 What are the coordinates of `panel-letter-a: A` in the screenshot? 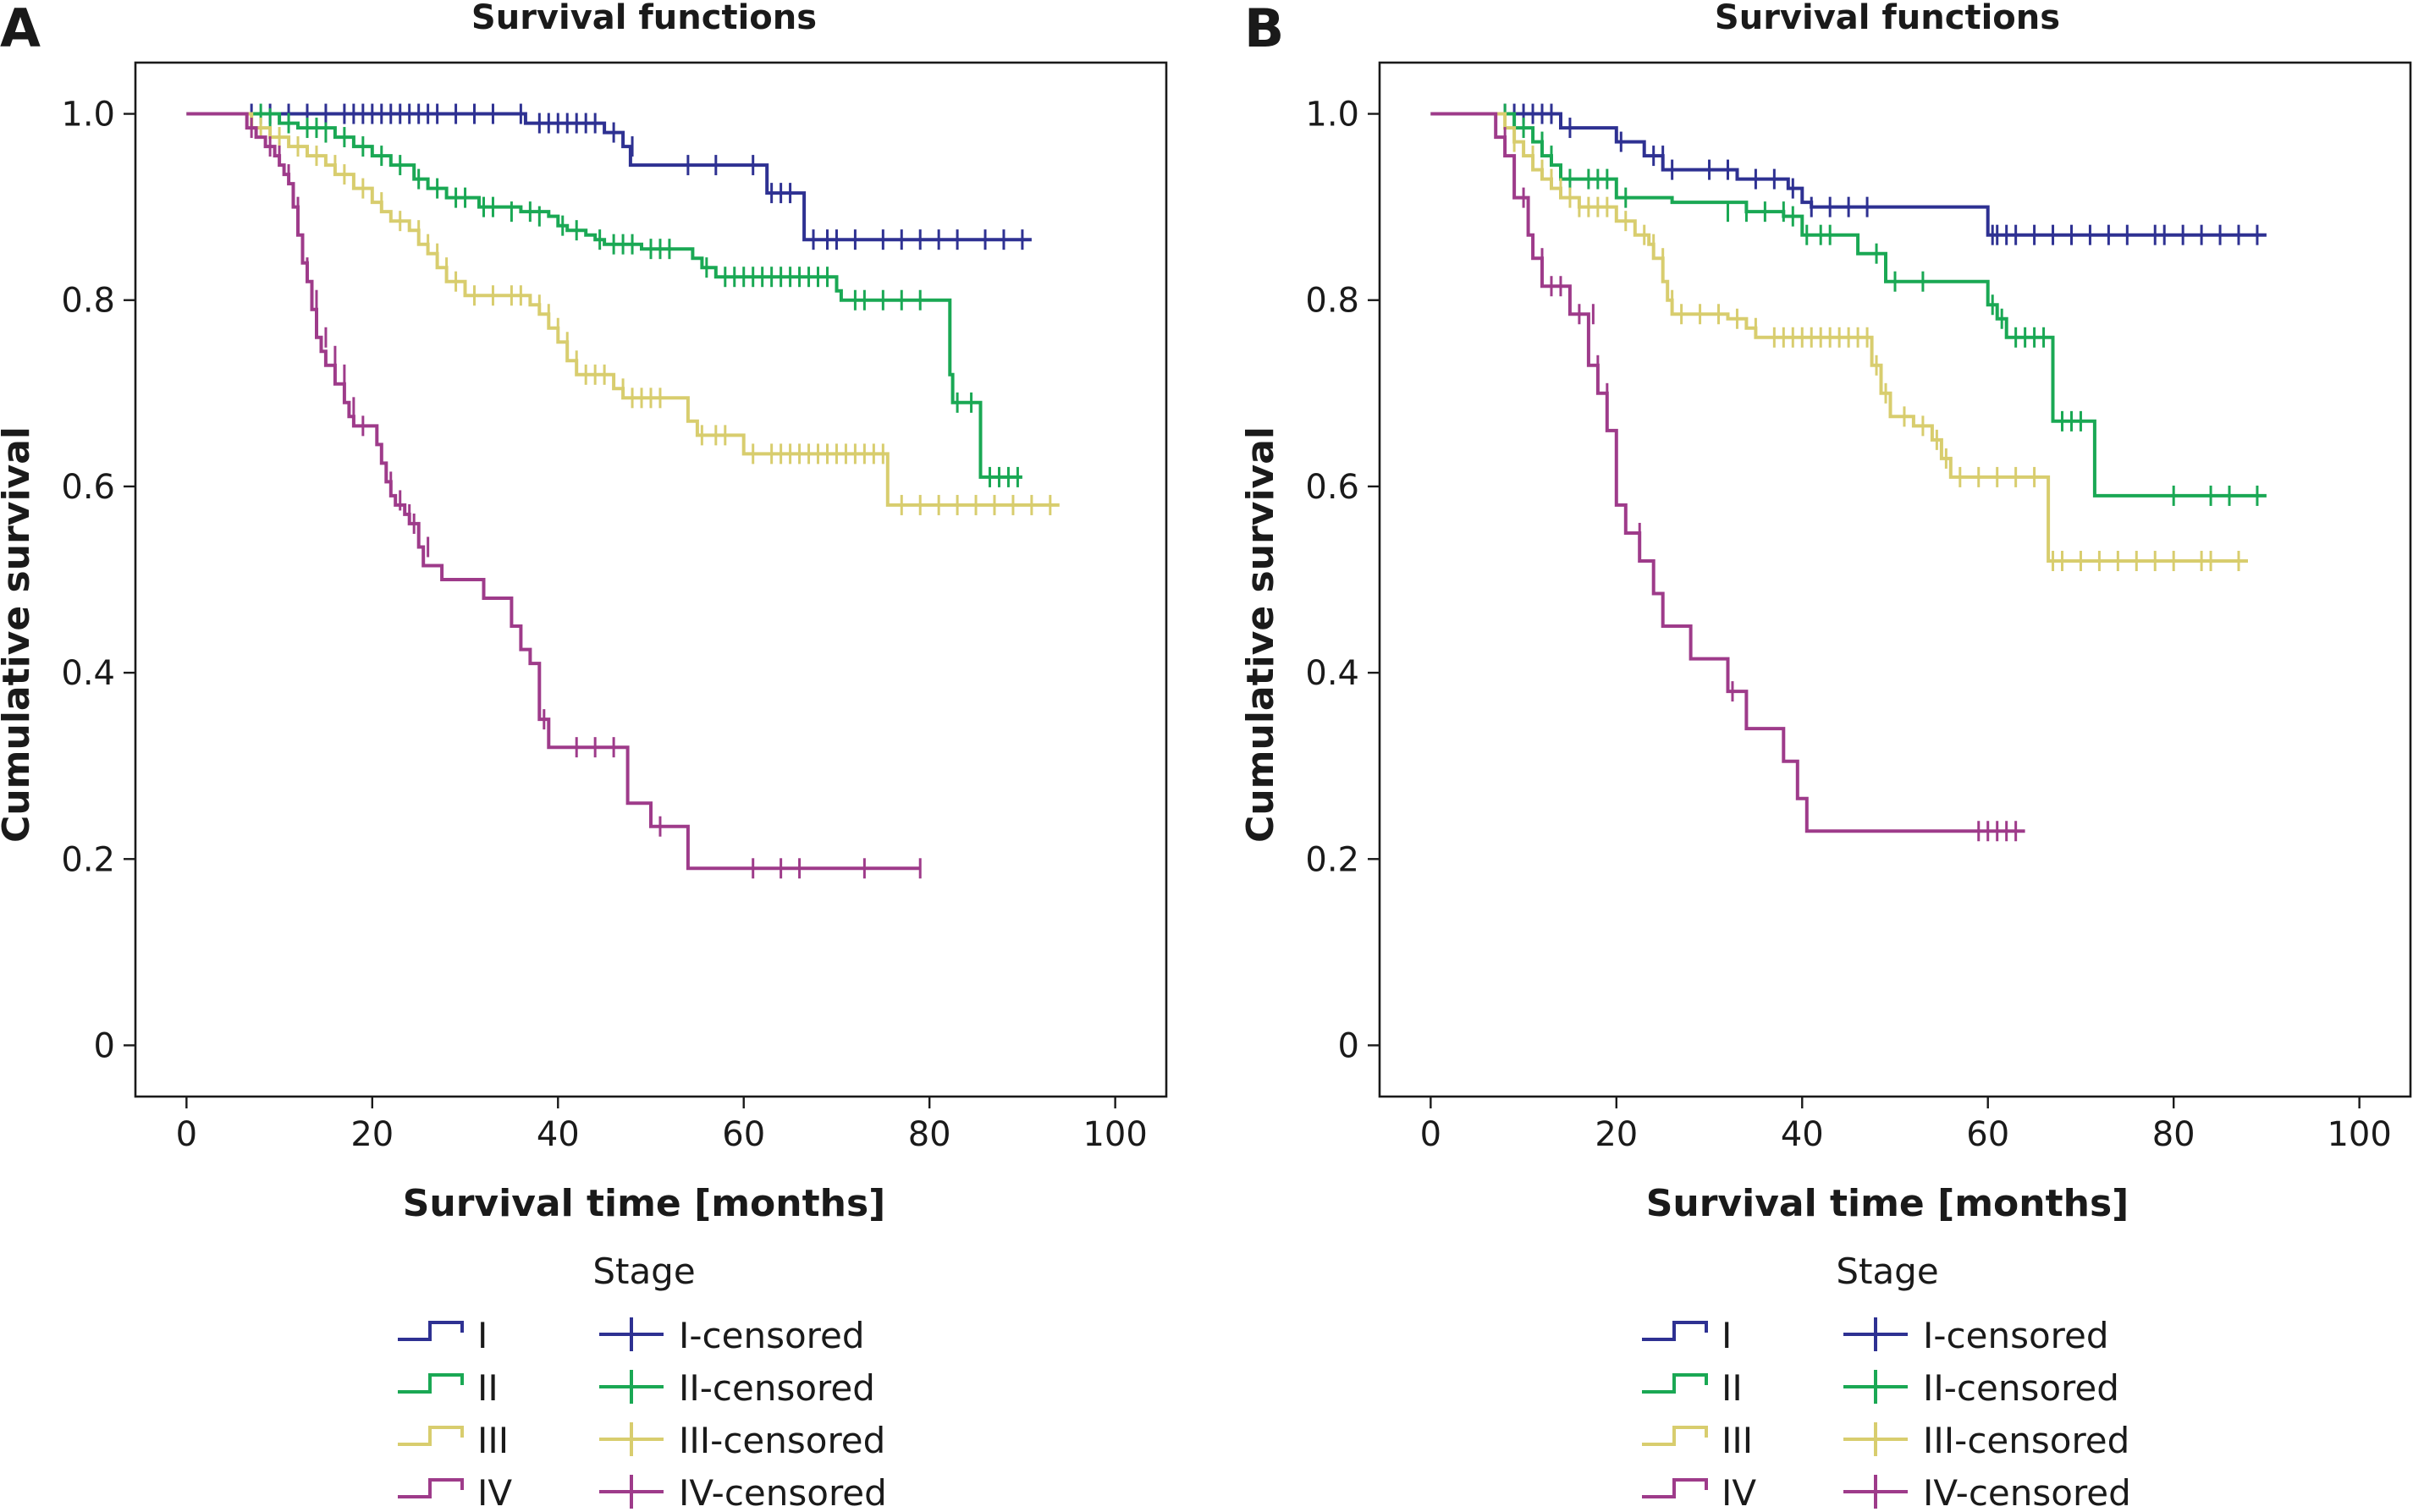 It's located at (20, 30).